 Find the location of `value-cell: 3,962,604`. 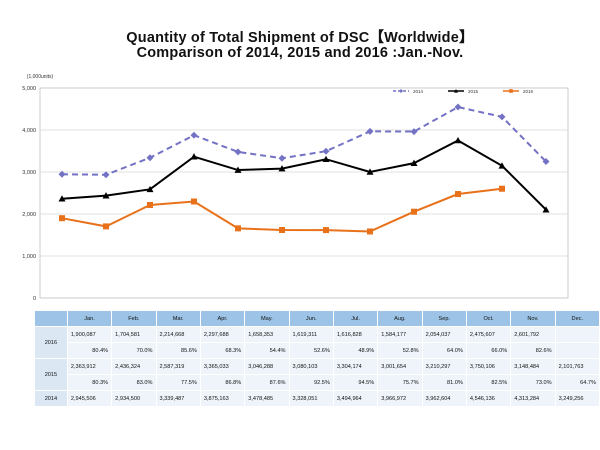

value-cell: 3,962,604 is located at coordinates (444, 398).